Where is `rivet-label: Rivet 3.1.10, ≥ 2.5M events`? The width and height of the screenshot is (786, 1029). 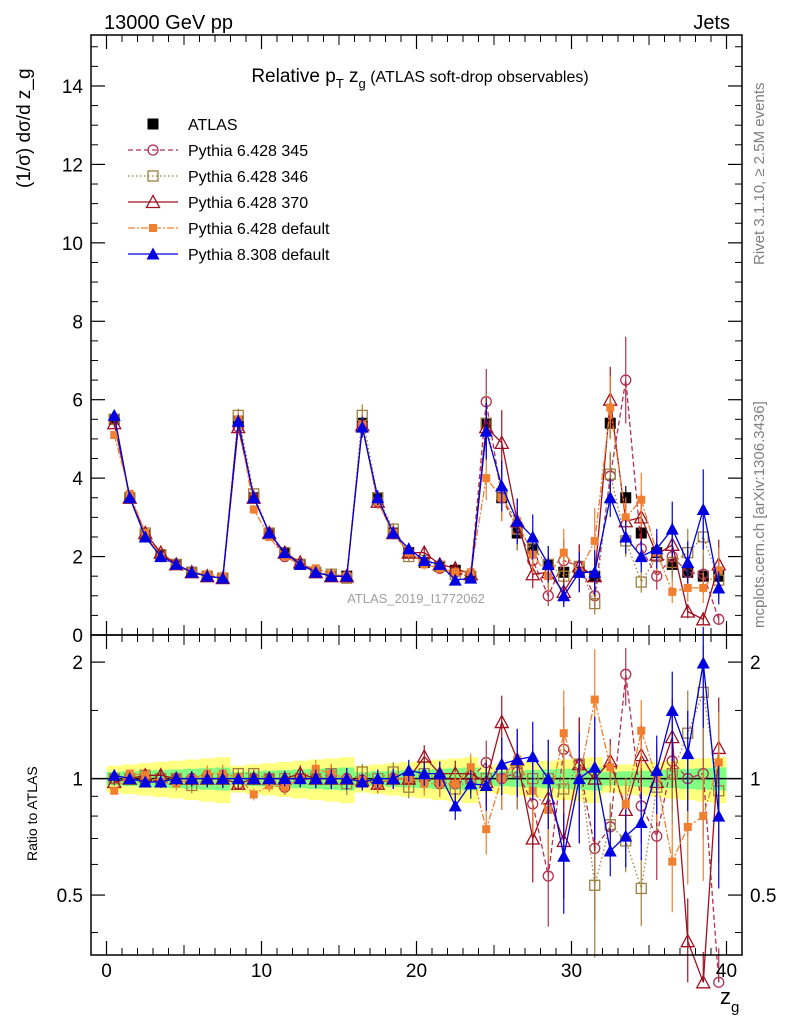 rivet-label: Rivet 3.1.10, ≥ 2.5M events is located at coordinates (759, 174).